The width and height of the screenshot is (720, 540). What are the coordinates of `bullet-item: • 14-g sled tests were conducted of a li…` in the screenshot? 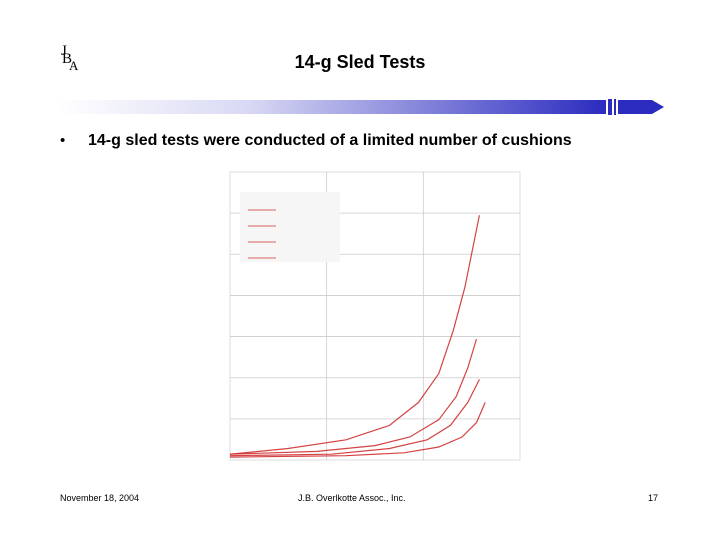 It's located at (380, 142).